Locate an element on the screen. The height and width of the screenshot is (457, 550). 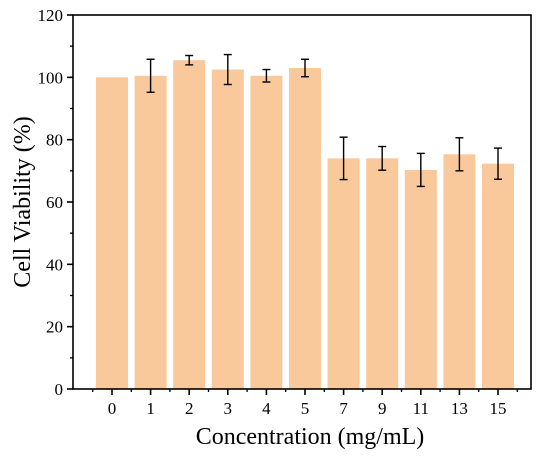
x-tick-label: 5 is located at coordinates (305, 408).